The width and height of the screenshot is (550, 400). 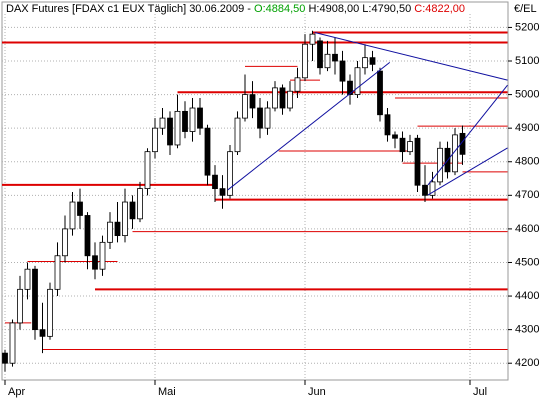 I want to click on y-tick-label: 4600, so click(x=527, y=229).